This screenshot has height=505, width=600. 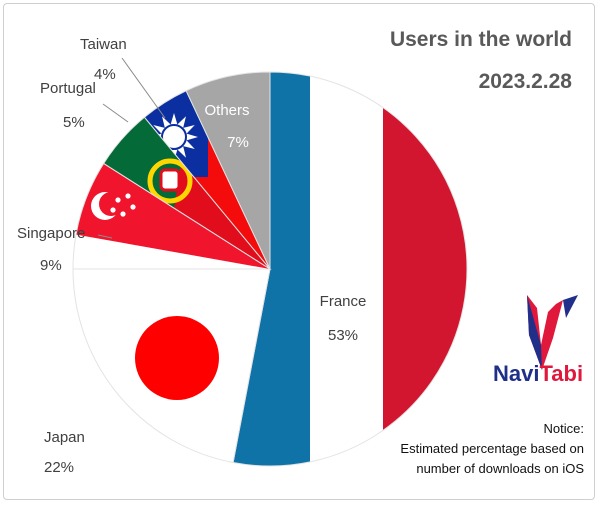 I want to click on slice-outline-singapore, so click(x=172, y=216).